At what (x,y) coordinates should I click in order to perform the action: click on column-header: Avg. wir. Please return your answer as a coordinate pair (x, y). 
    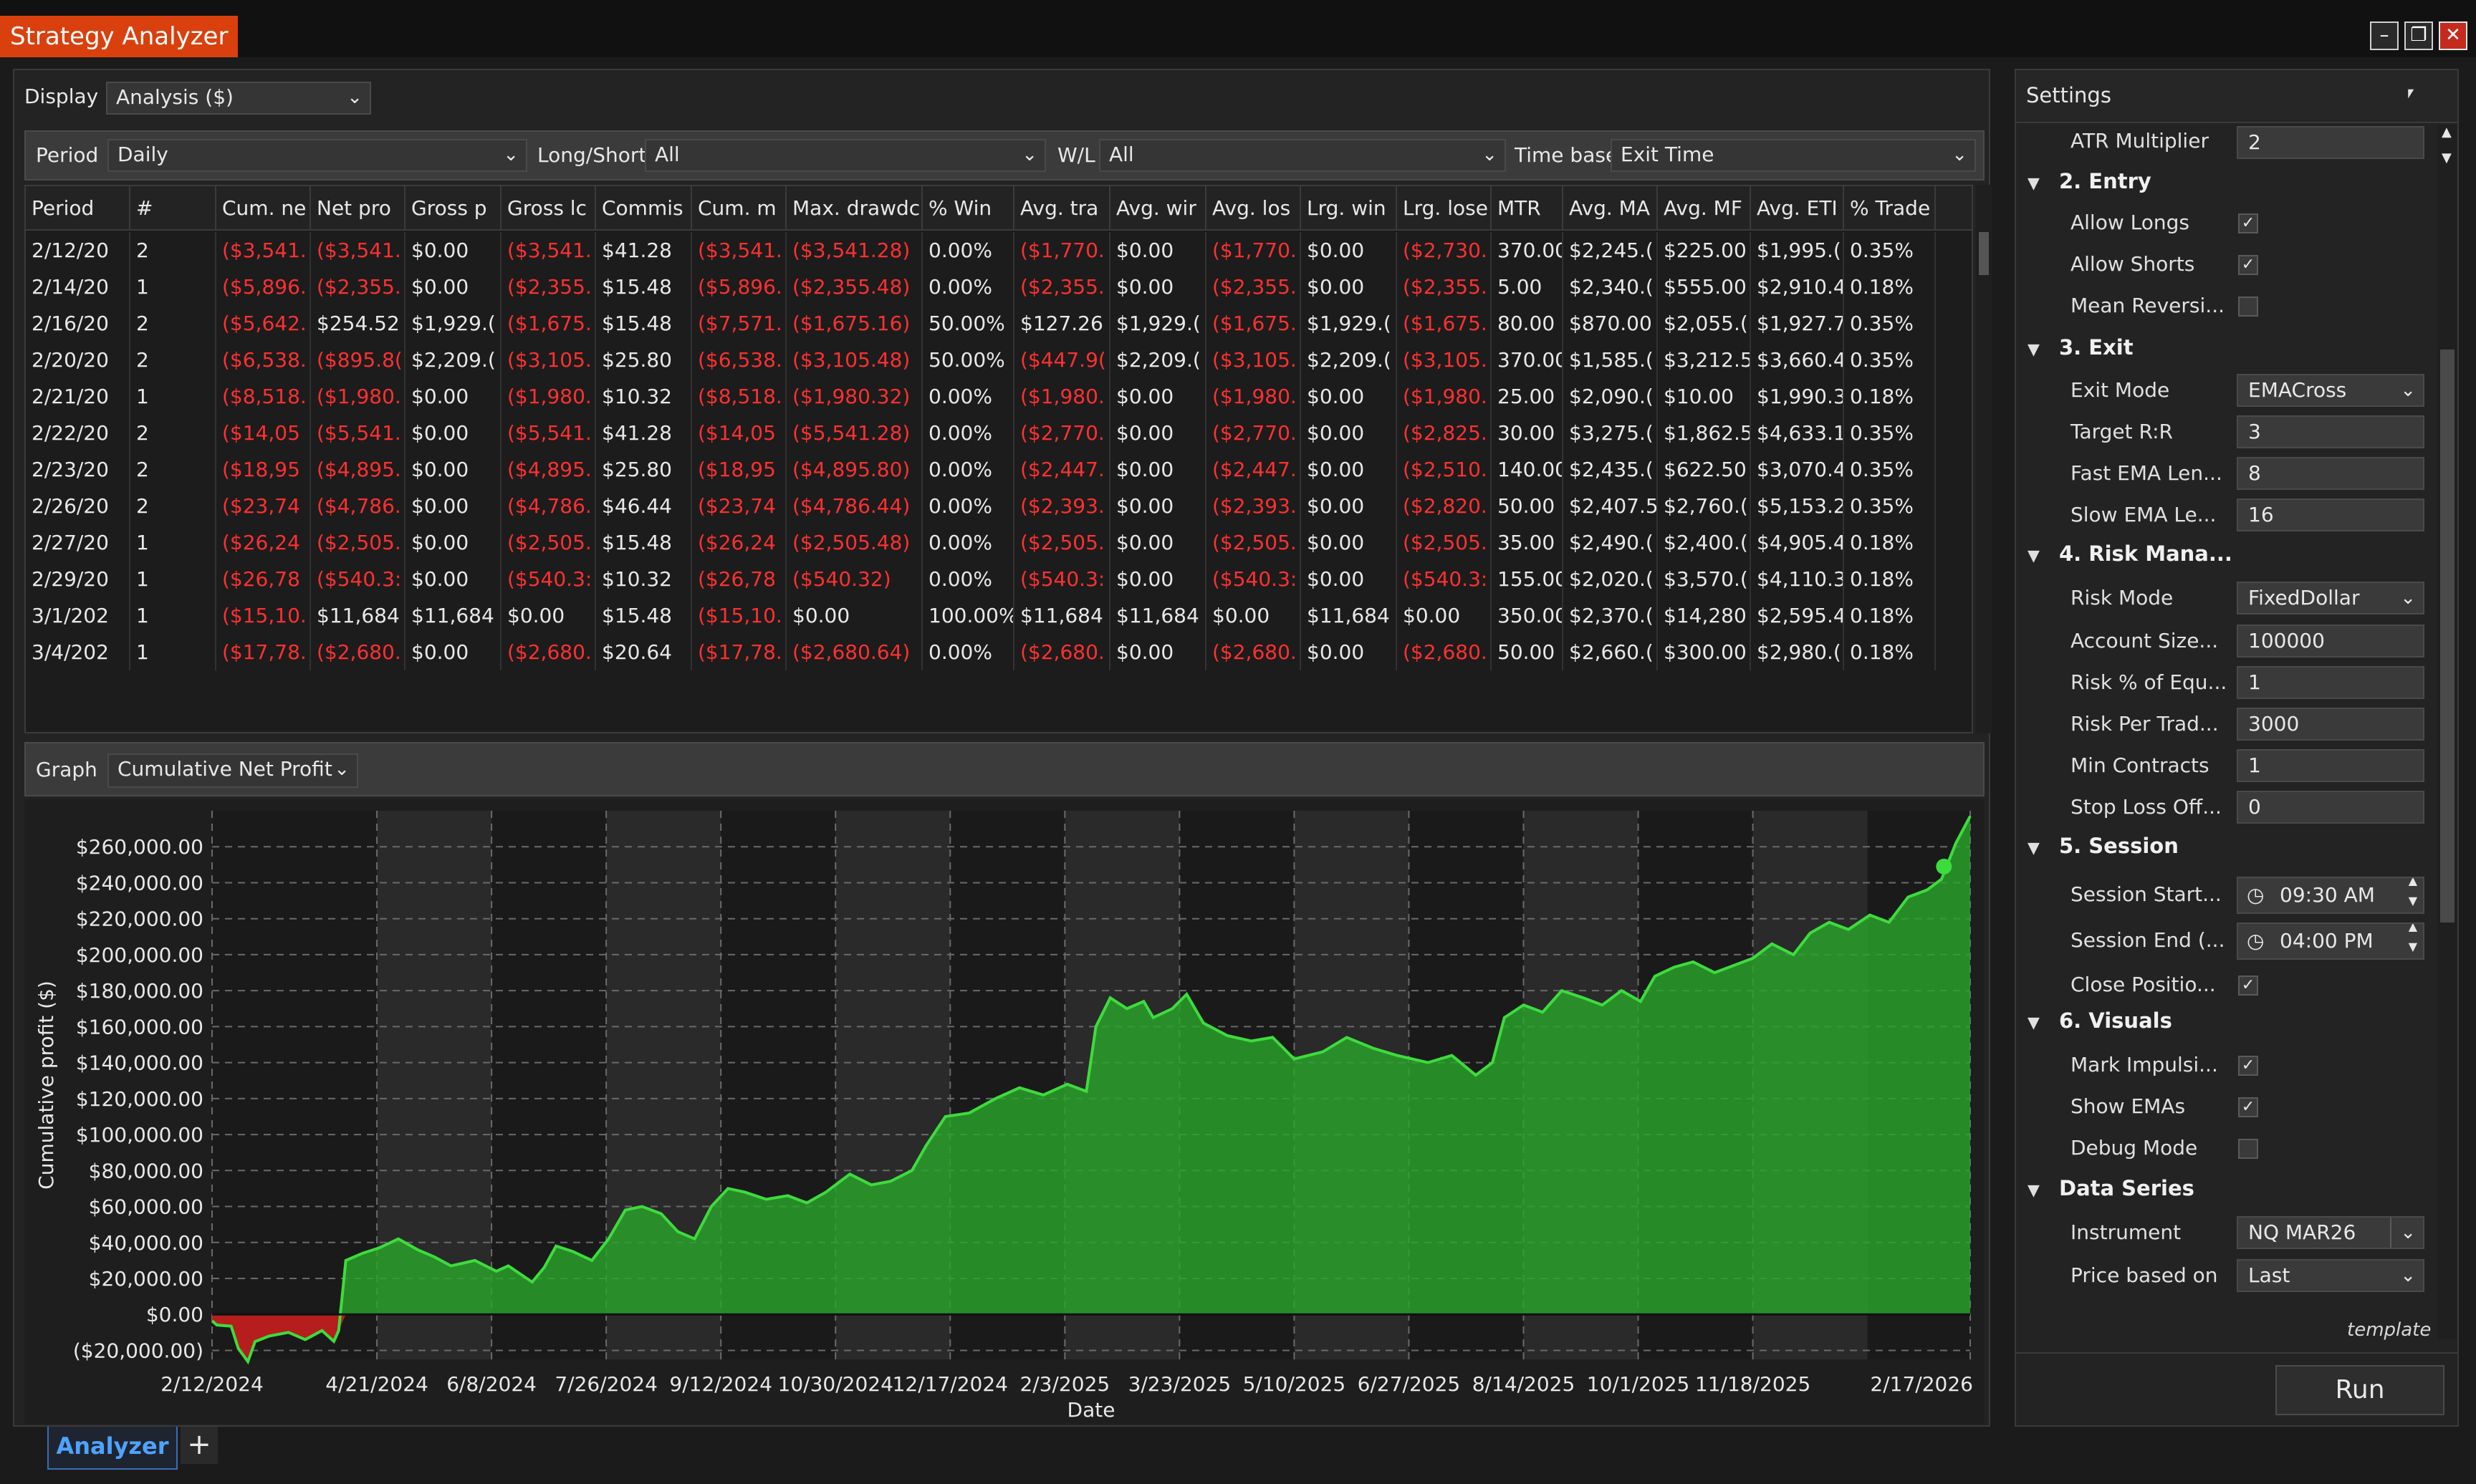
    Looking at the image, I should click on (1158, 208).